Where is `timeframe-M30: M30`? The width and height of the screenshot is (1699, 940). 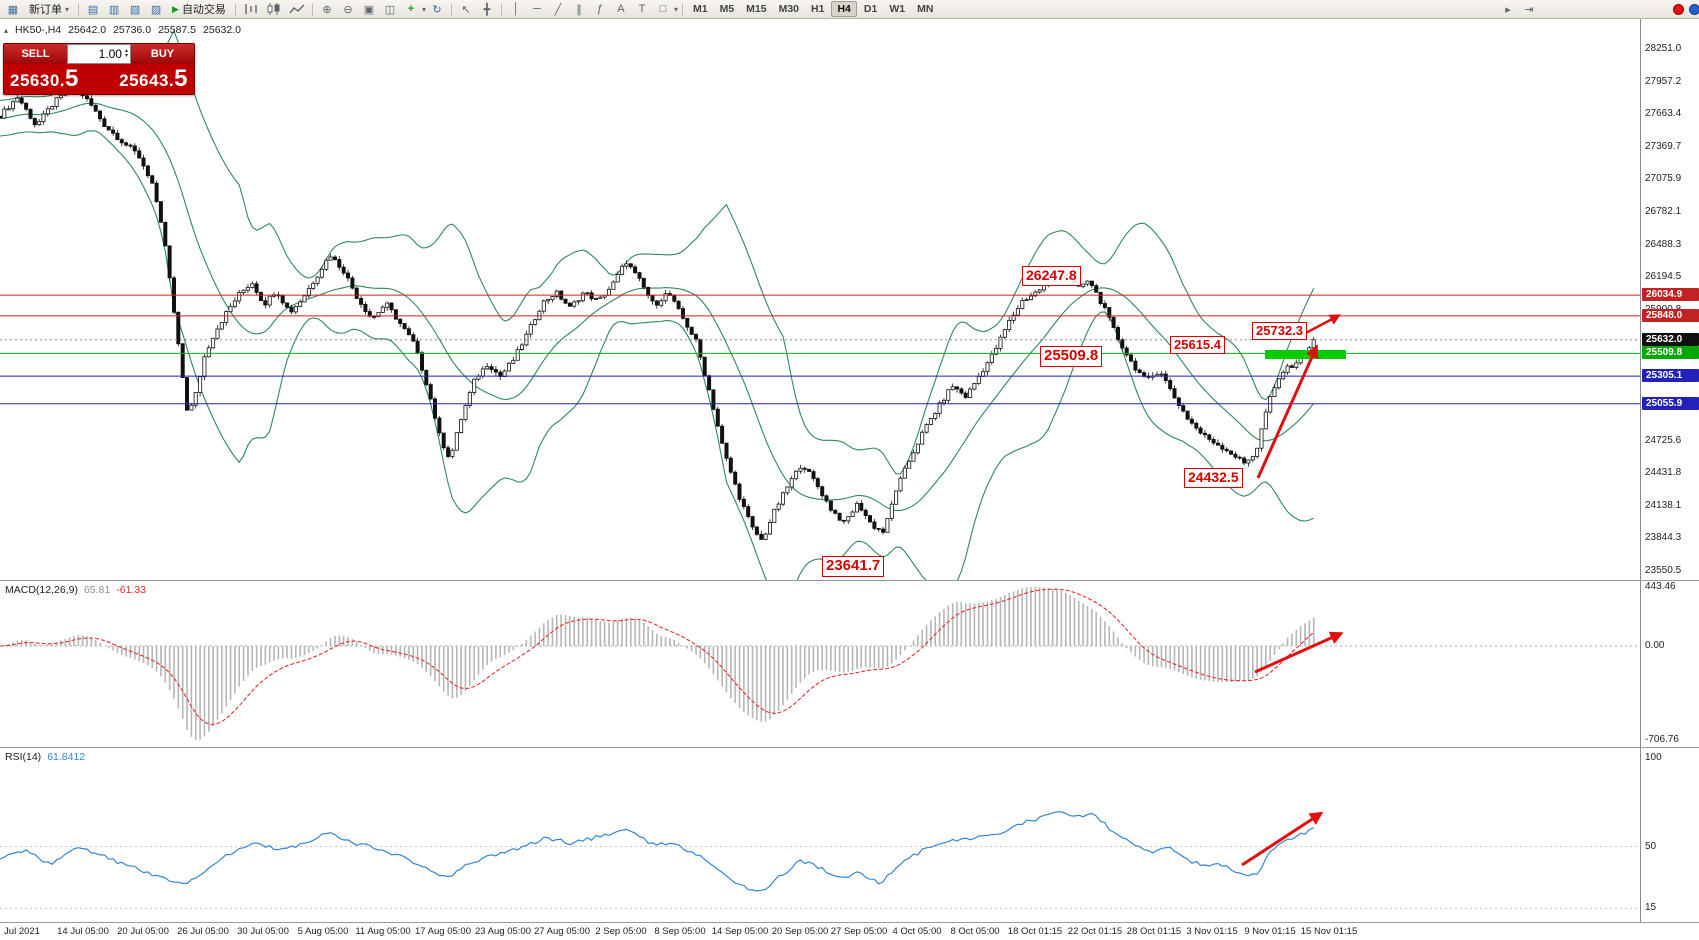 timeframe-M30: M30 is located at coordinates (789, 9).